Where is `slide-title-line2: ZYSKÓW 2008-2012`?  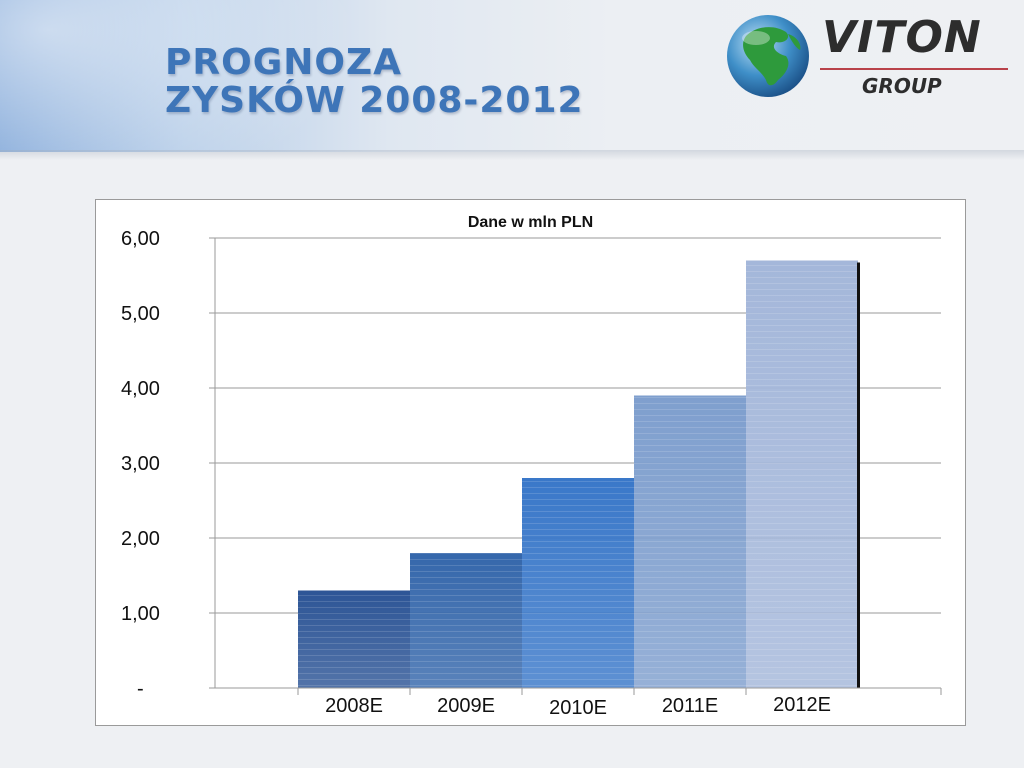 slide-title-line2: ZYSKÓW 2008-2012 is located at coordinates (374, 100).